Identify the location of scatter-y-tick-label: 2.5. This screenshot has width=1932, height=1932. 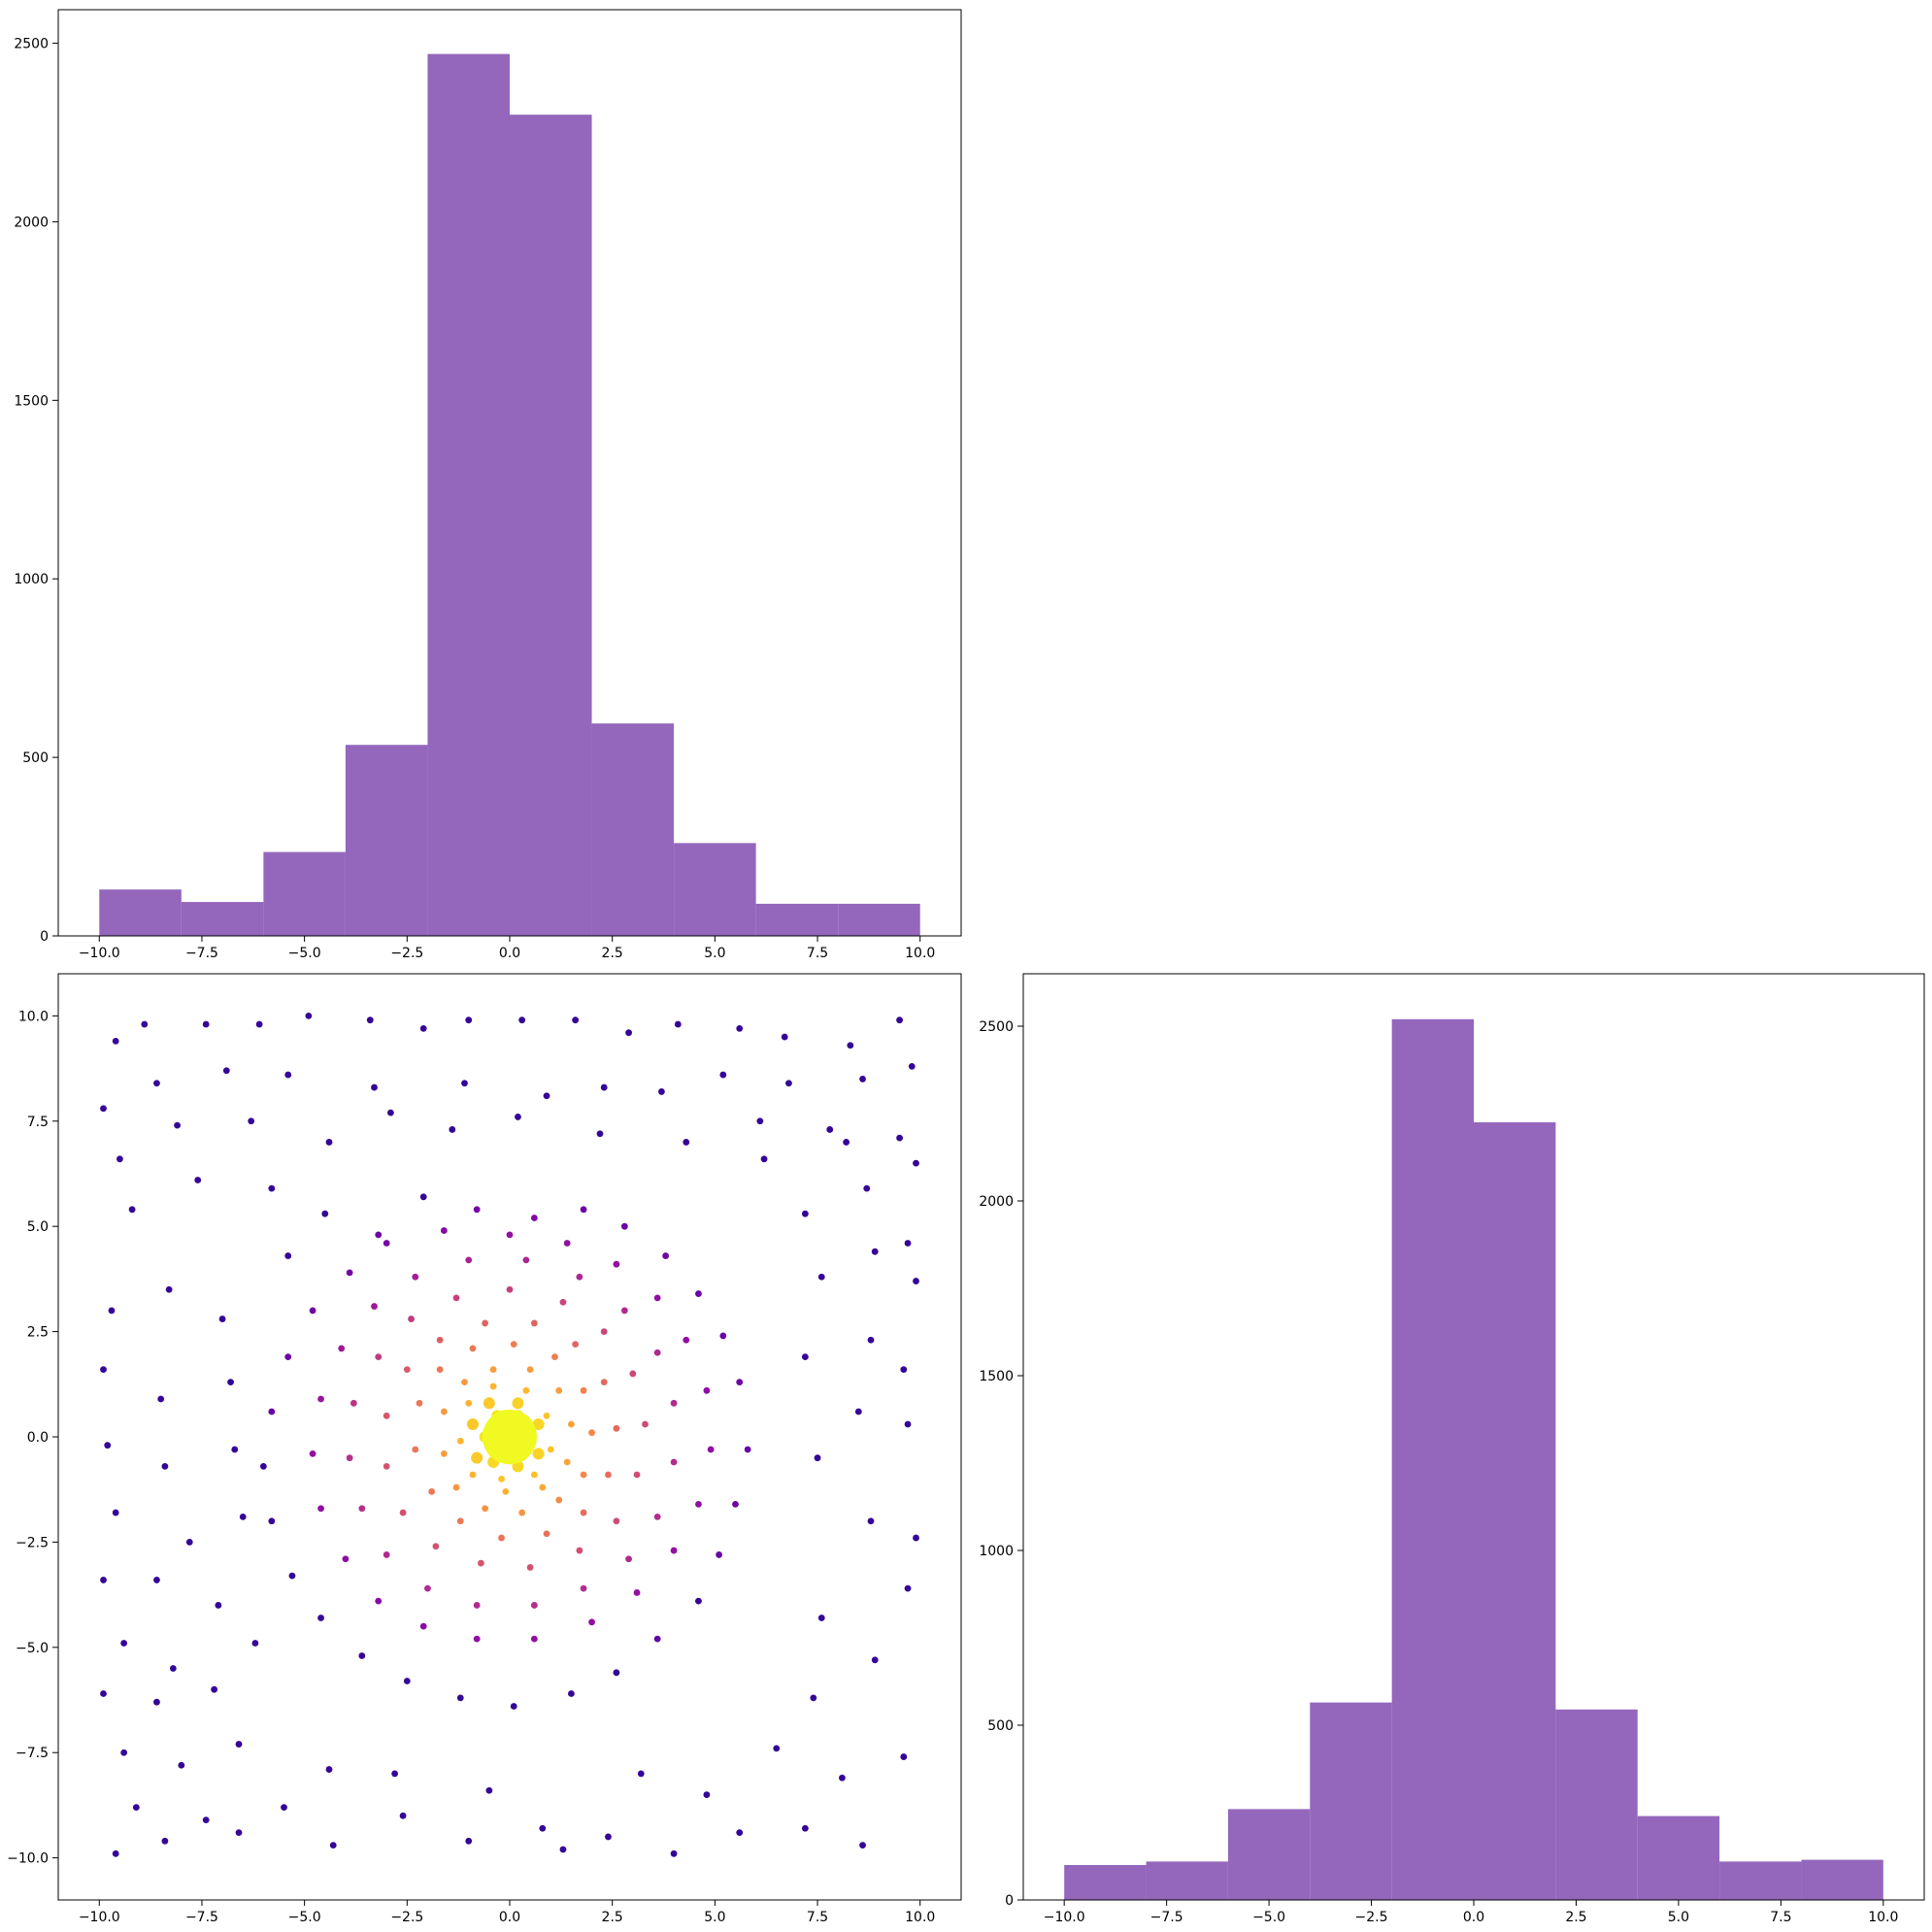
(38, 1333).